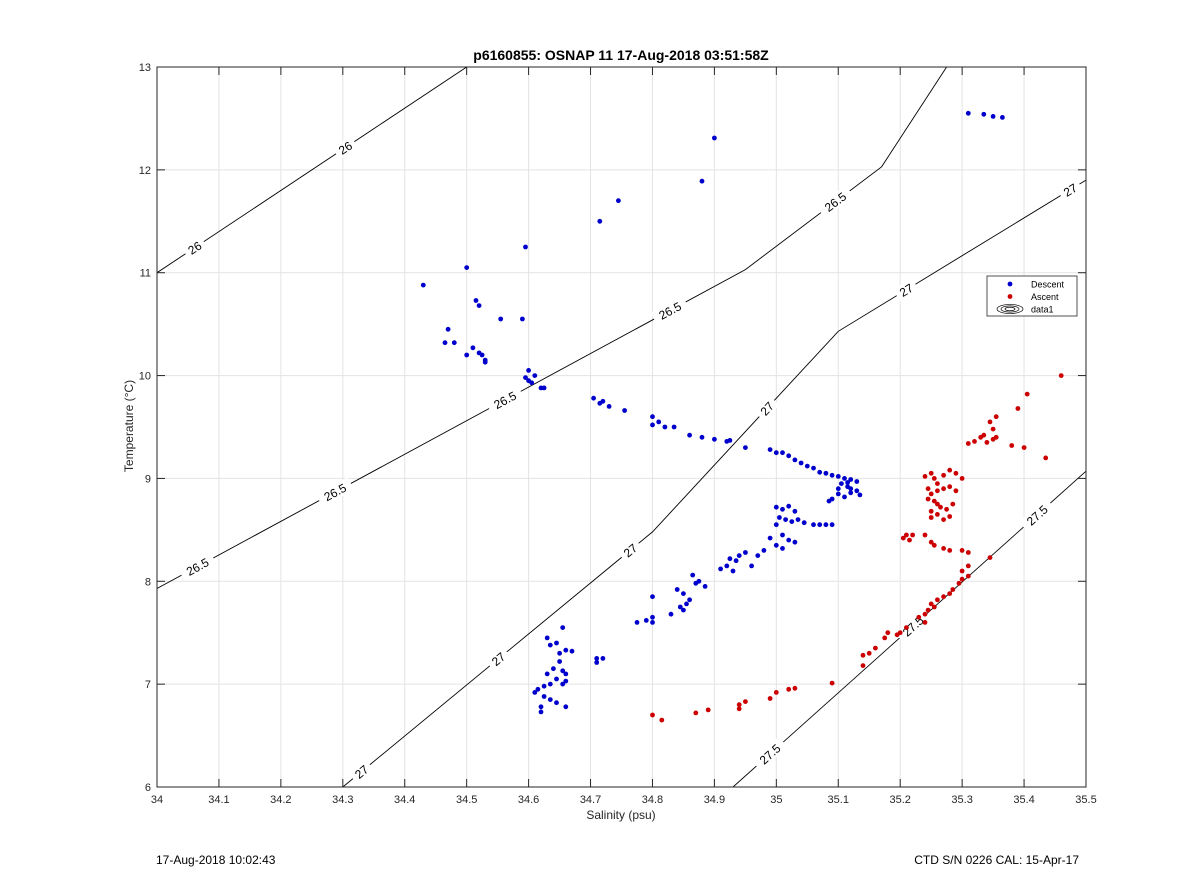 This screenshot has width=1200, height=885. What do you see at coordinates (148, 788) in the screenshot?
I see `y-tick-label: 6` at bounding box center [148, 788].